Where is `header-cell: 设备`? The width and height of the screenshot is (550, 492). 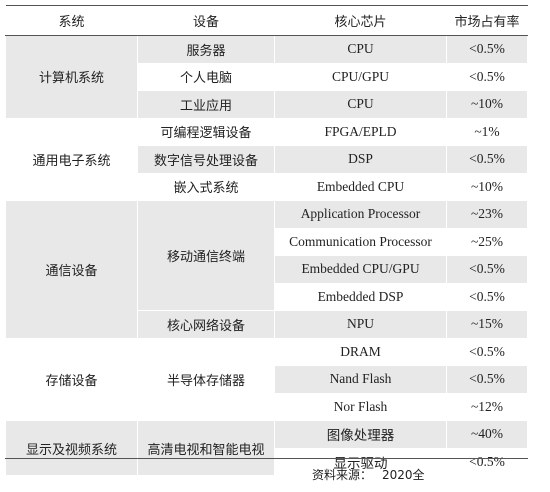 header-cell: 设备 is located at coordinates (206, 20).